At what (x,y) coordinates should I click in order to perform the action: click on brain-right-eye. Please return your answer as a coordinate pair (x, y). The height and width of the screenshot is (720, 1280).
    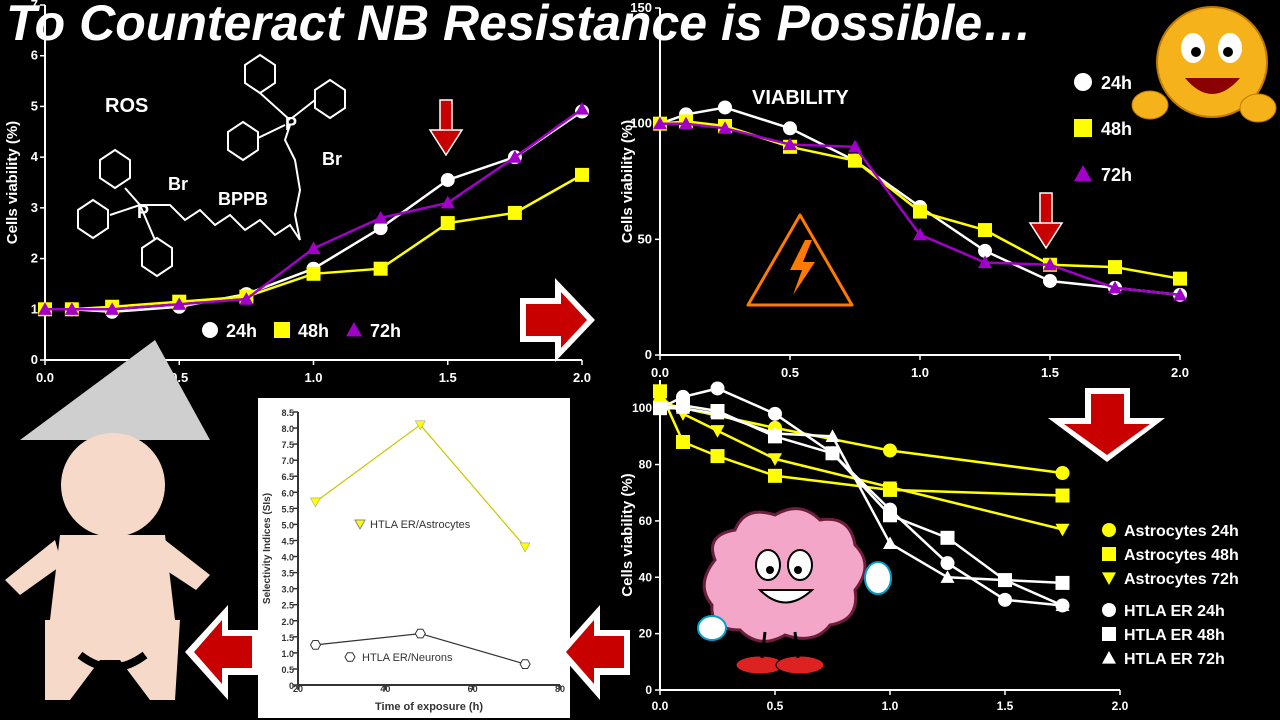
    Looking at the image, I should click on (800, 565).